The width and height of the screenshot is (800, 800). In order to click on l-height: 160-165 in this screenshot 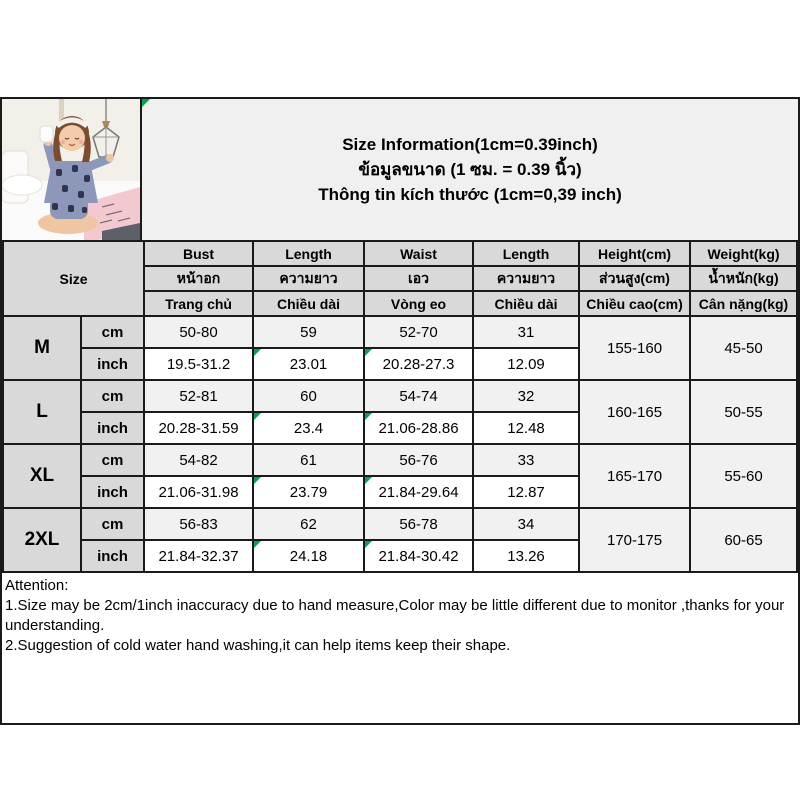, I will do `click(635, 412)`.